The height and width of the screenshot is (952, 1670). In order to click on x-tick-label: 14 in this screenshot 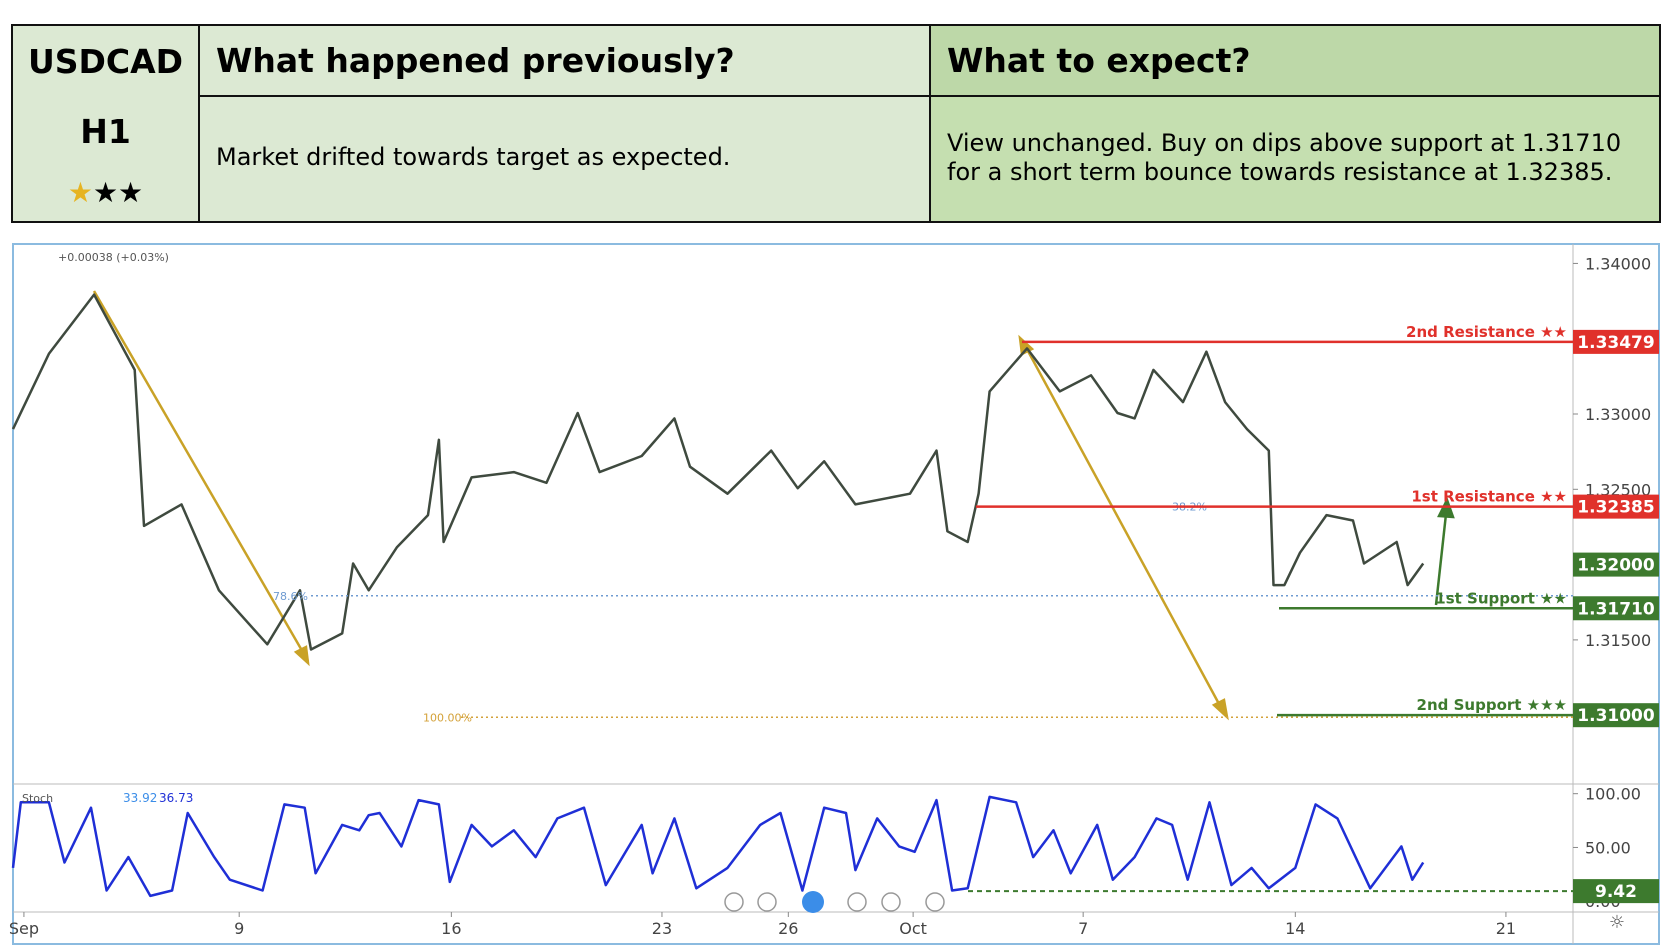, I will do `click(1295, 928)`.